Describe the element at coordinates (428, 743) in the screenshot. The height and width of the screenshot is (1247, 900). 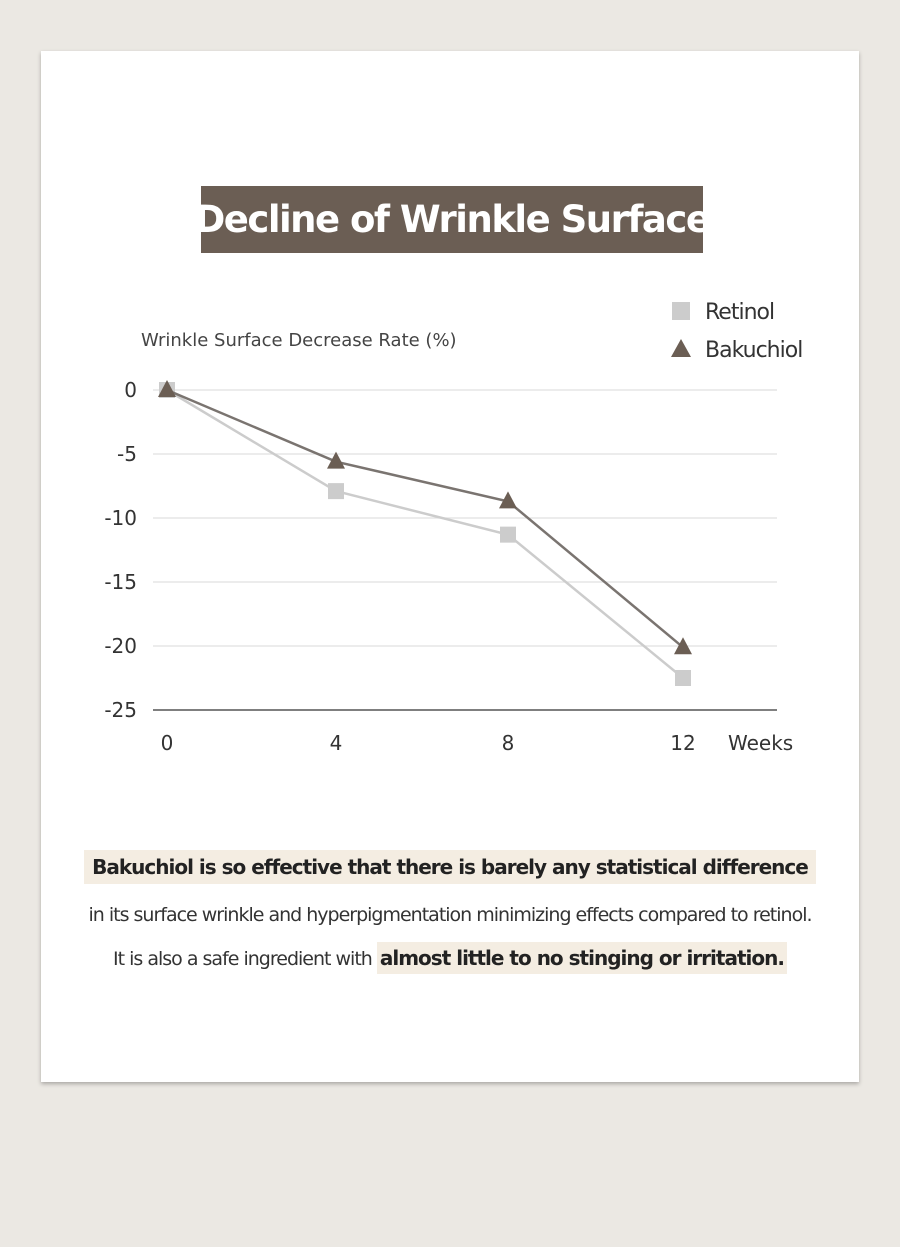
I see `x-axis-ticks: 0 4 8 12` at that location.